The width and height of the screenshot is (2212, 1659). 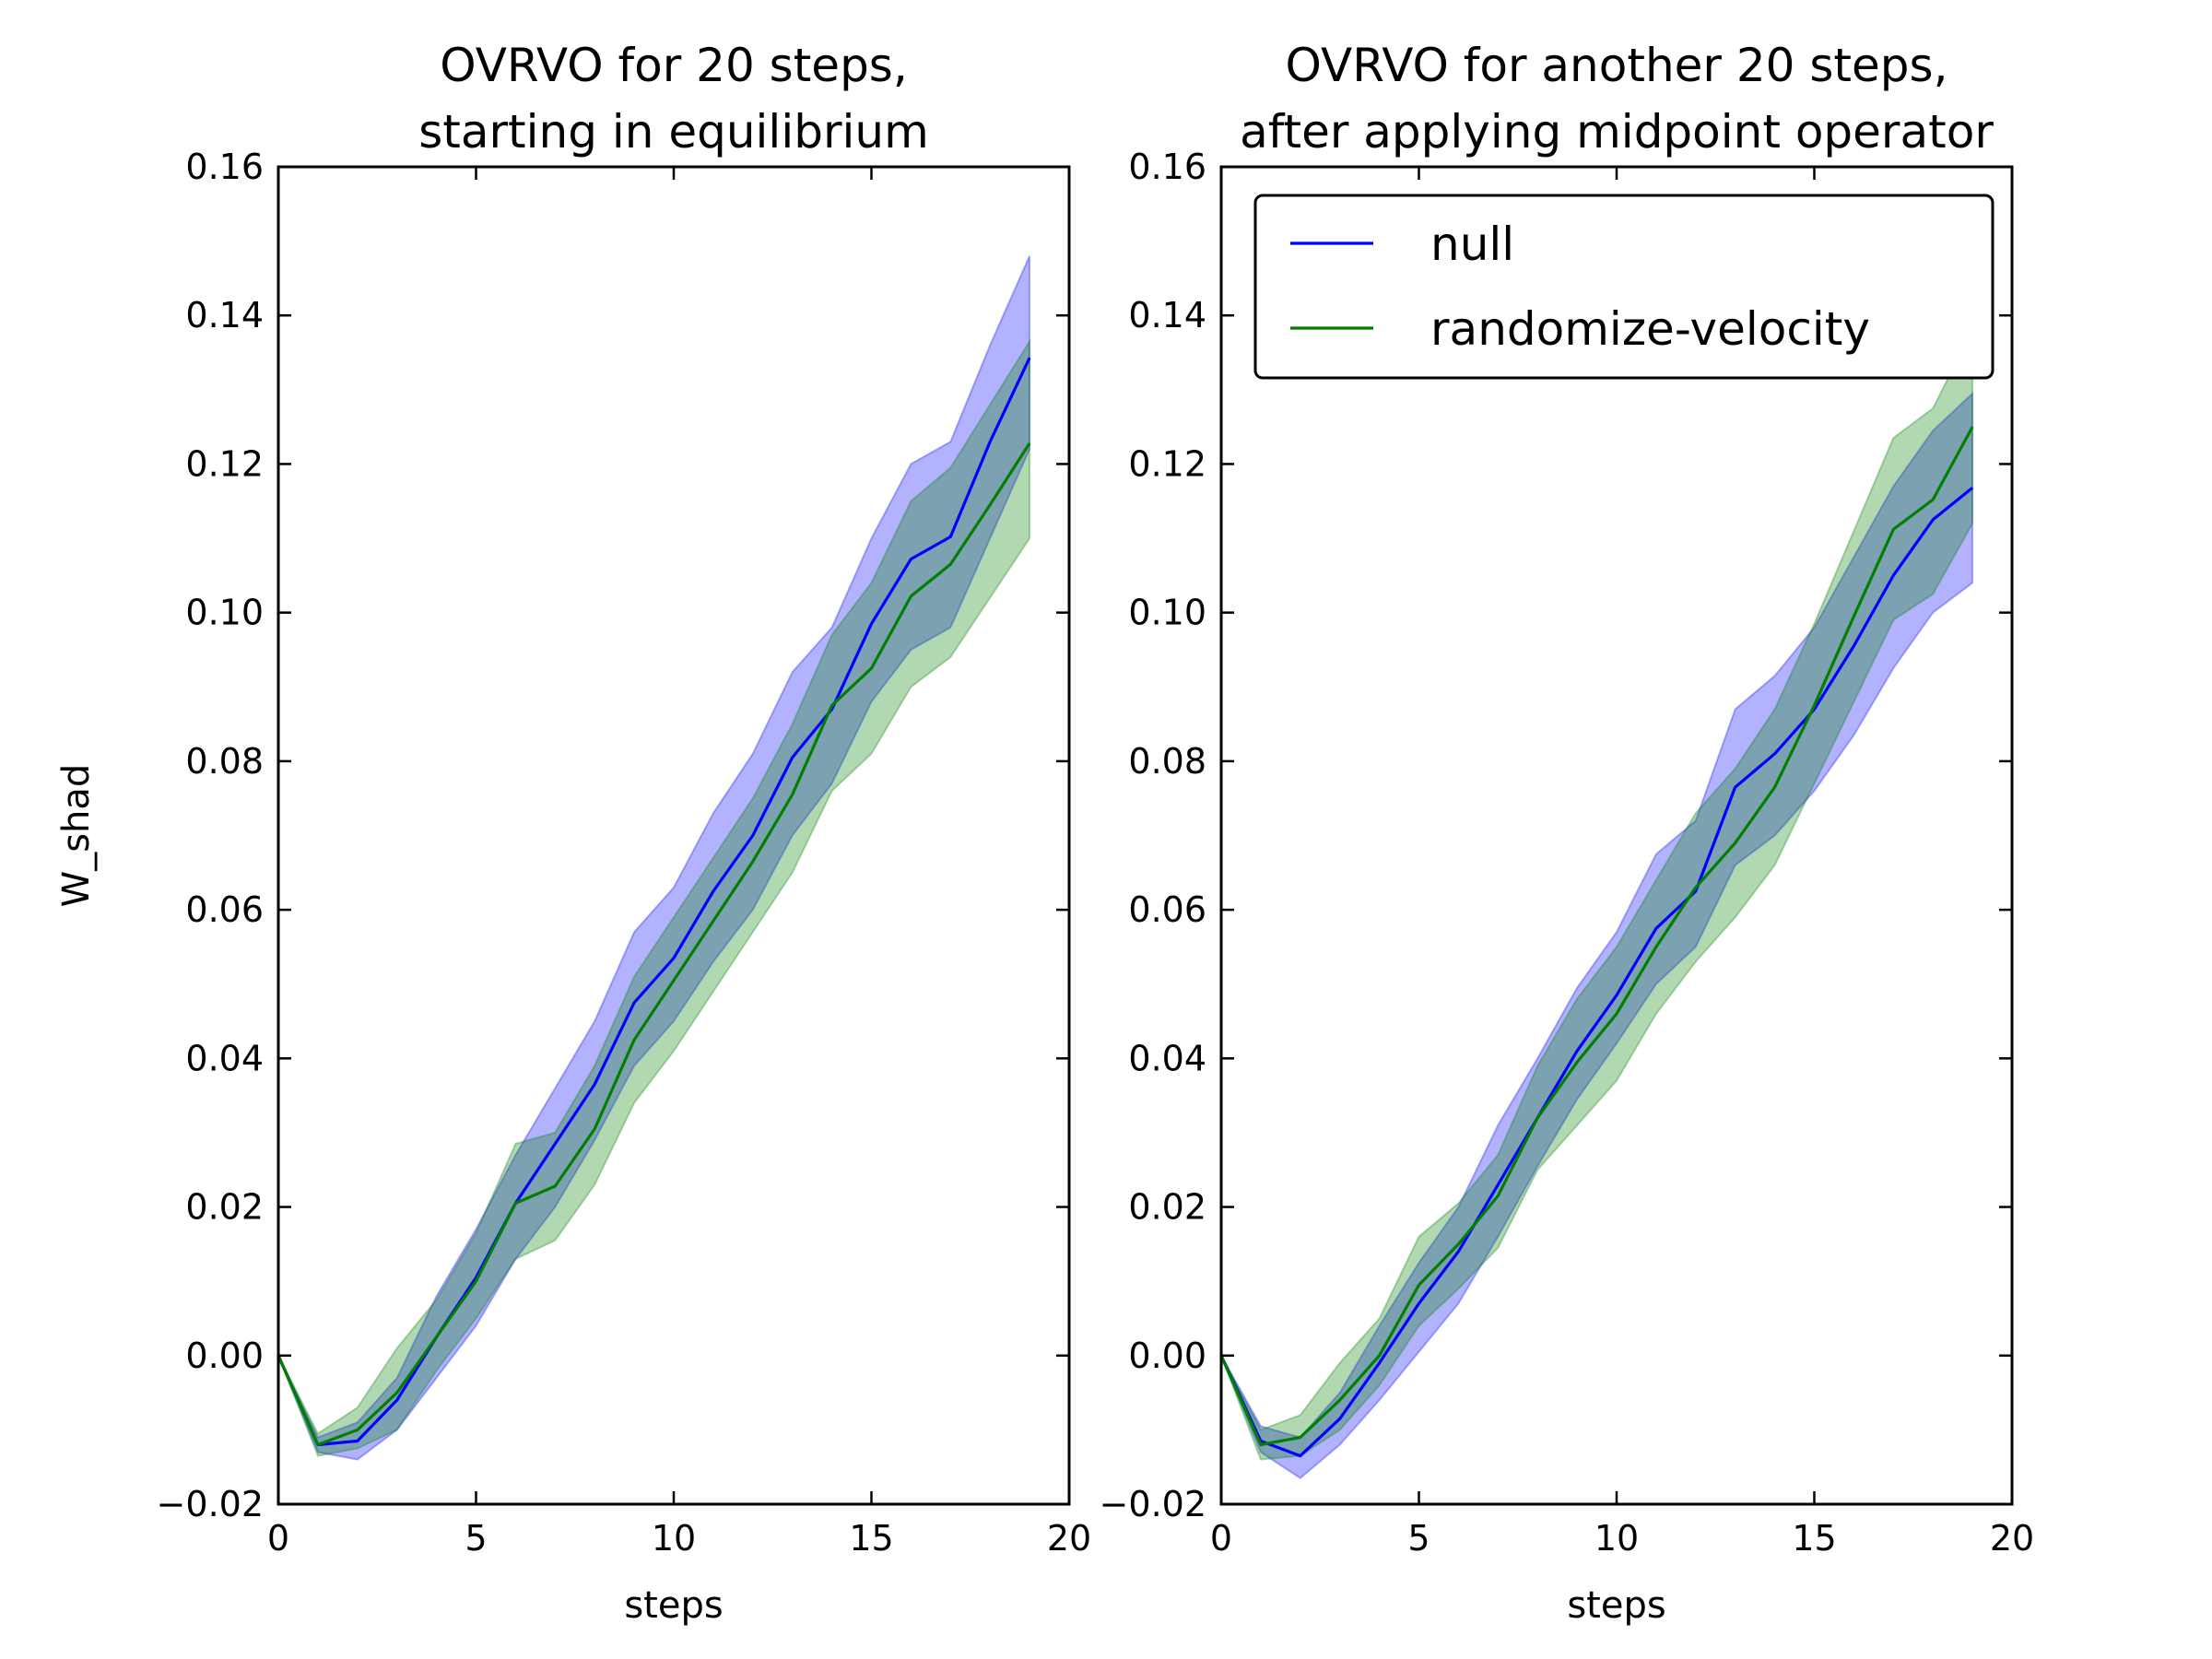 I want to click on legend-box, so click(x=1623, y=287).